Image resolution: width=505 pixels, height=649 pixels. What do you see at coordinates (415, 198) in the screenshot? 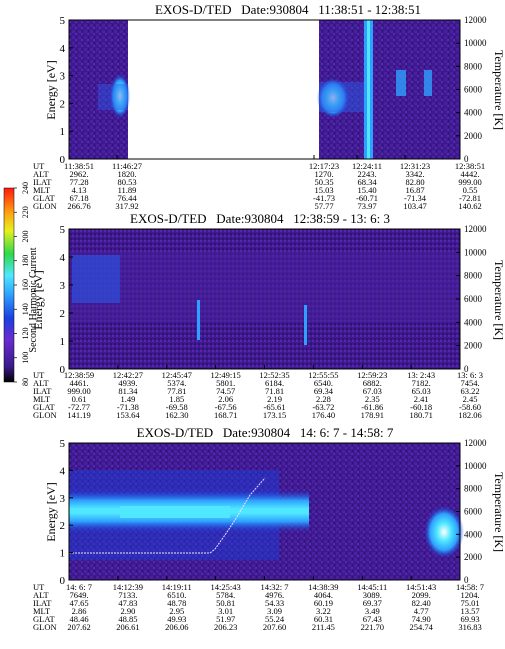
I see `panel-1-cell-glat: -71.34` at bounding box center [415, 198].